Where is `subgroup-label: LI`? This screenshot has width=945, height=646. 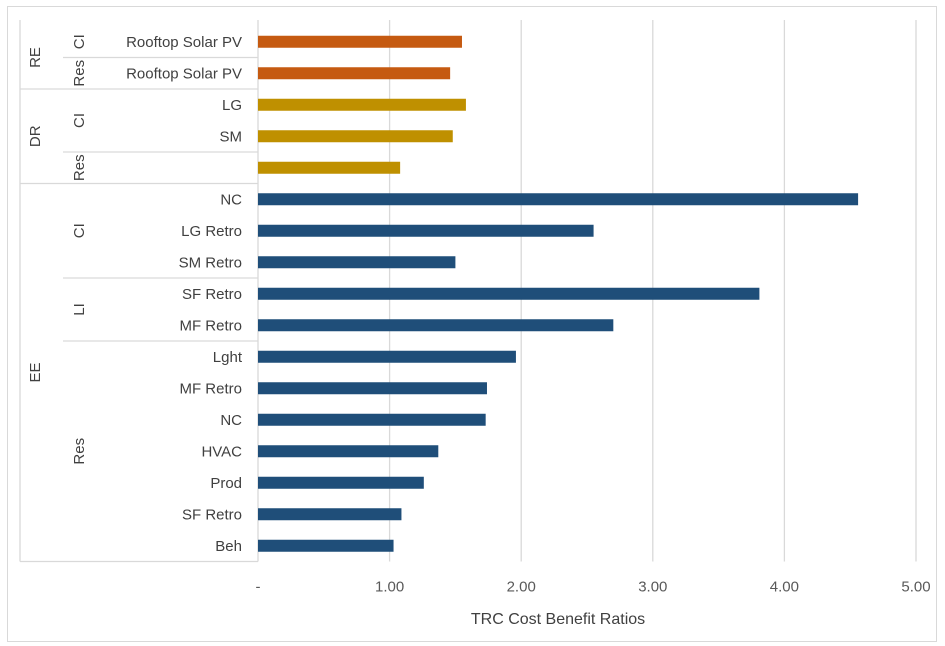 subgroup-label: LI is located at coordinates (79, 309).